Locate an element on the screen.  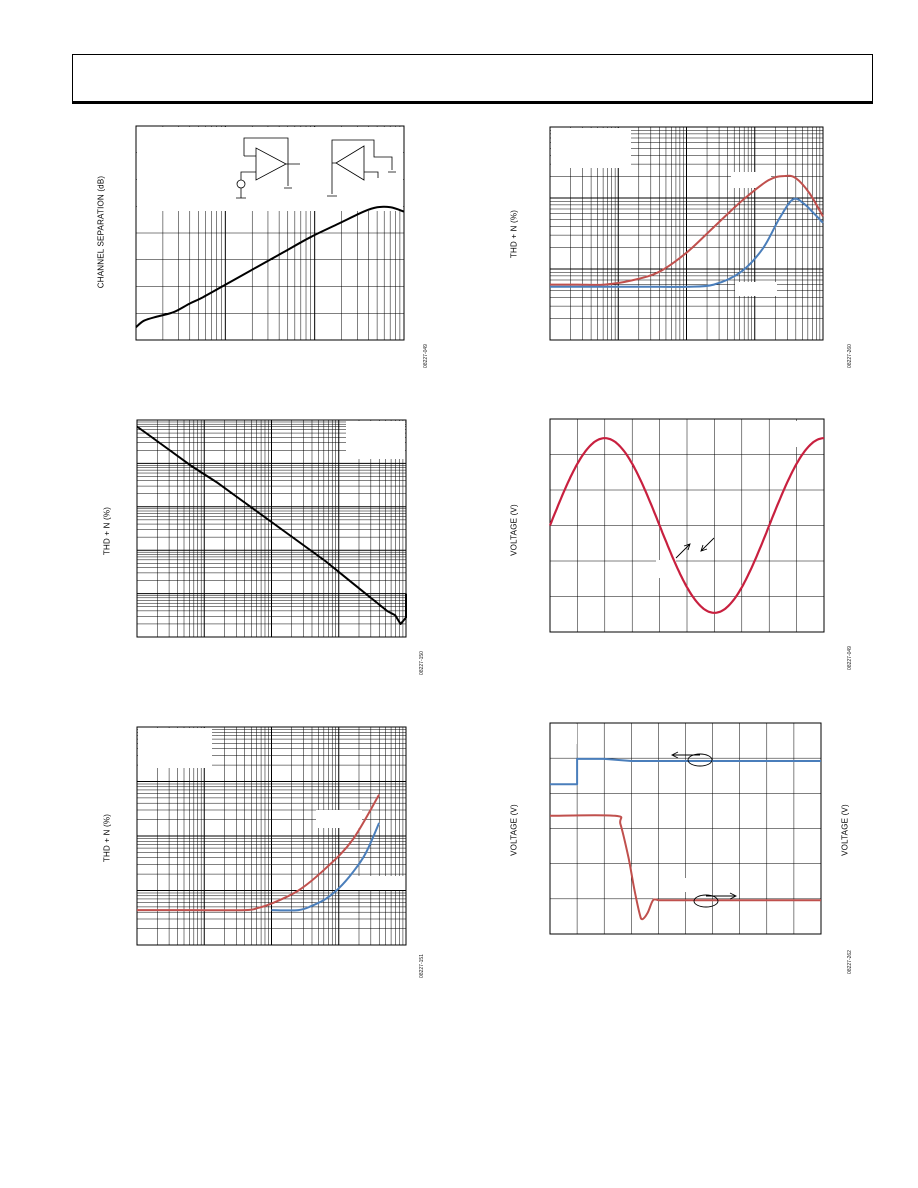
fig6-y-axis-label: VOLTAGE (V) is located at coordinates (514, 830).